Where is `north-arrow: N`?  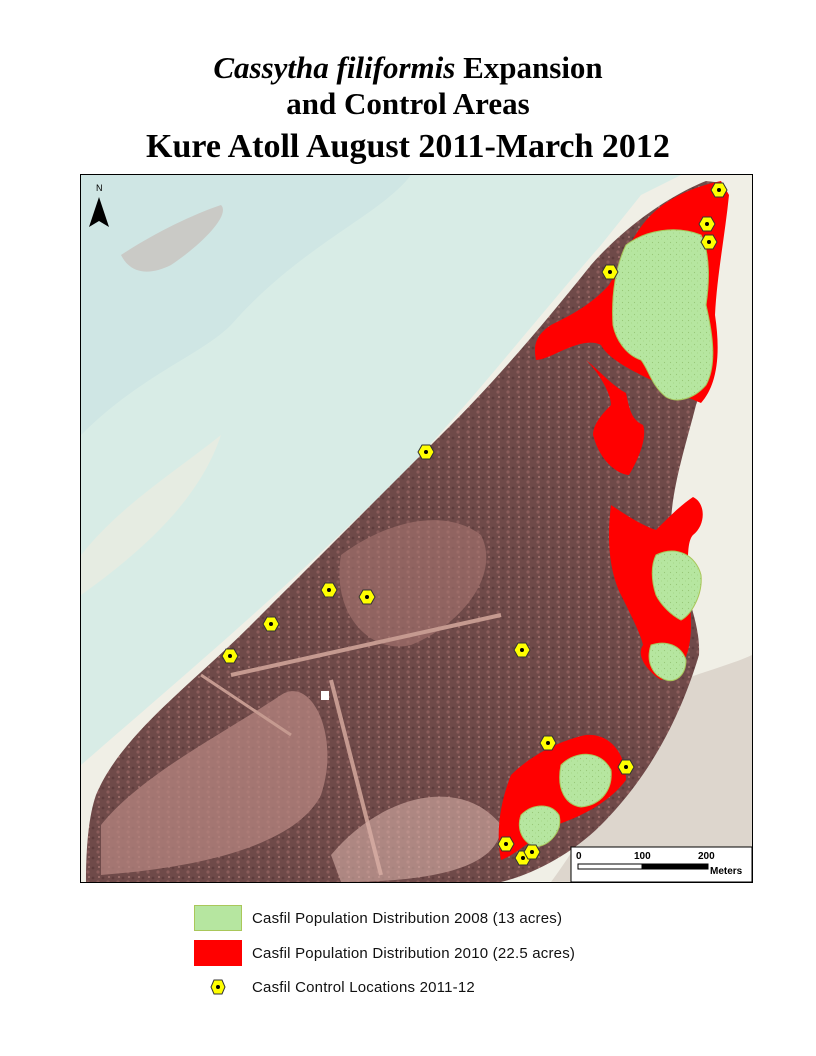
north-arrow: N is located at coordinates (99, 205).